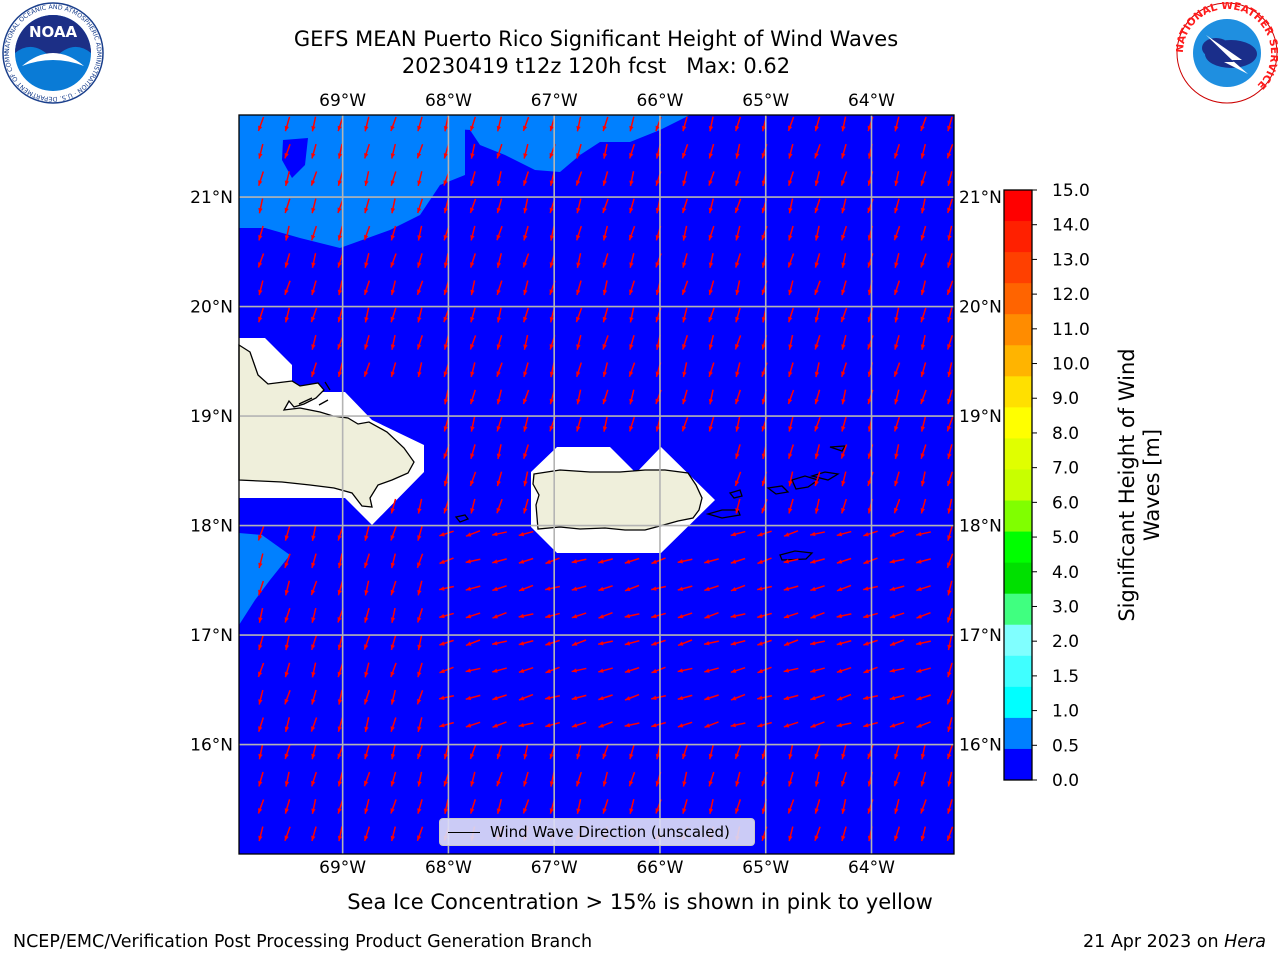 The image size is (1280, 960). Describe the element at coordinates (980, 746) in the screenshot. I see `lat-tick-label-right: 16°N` at that location.